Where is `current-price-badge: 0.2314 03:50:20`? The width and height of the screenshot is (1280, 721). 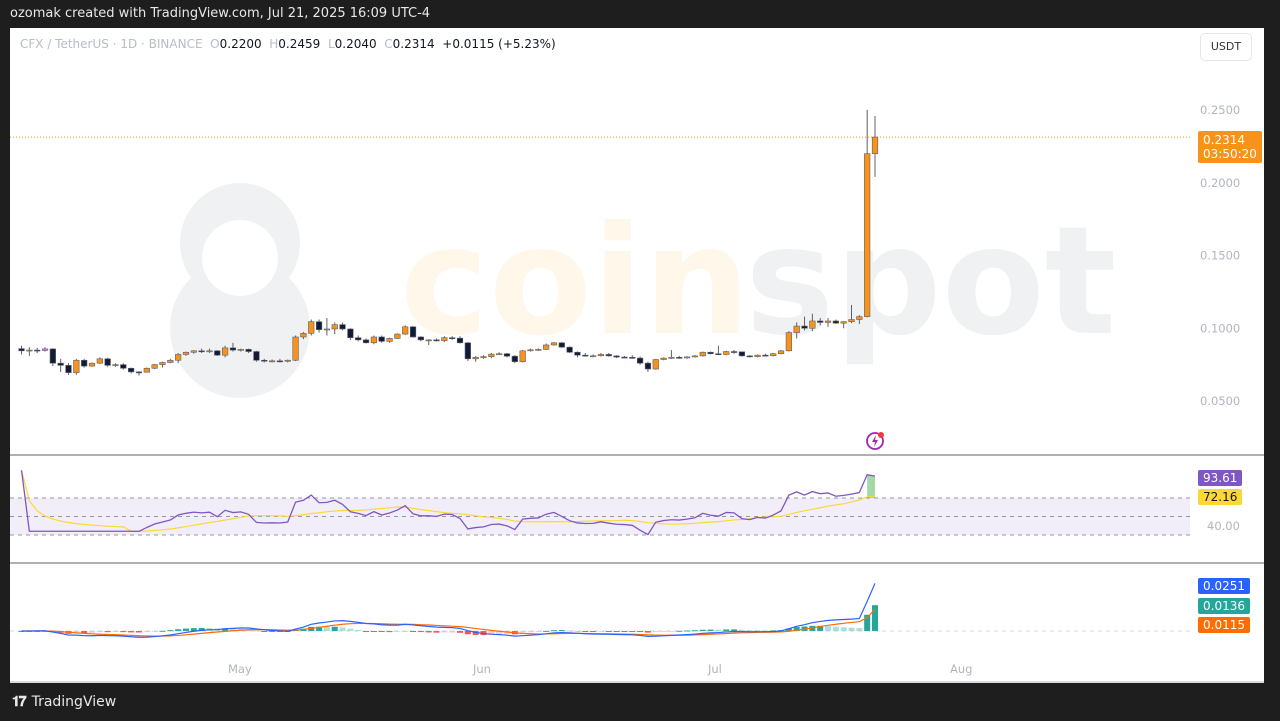 current-price-badge: 0.2314 03:50:20 is located at coordinates (1230, 147).